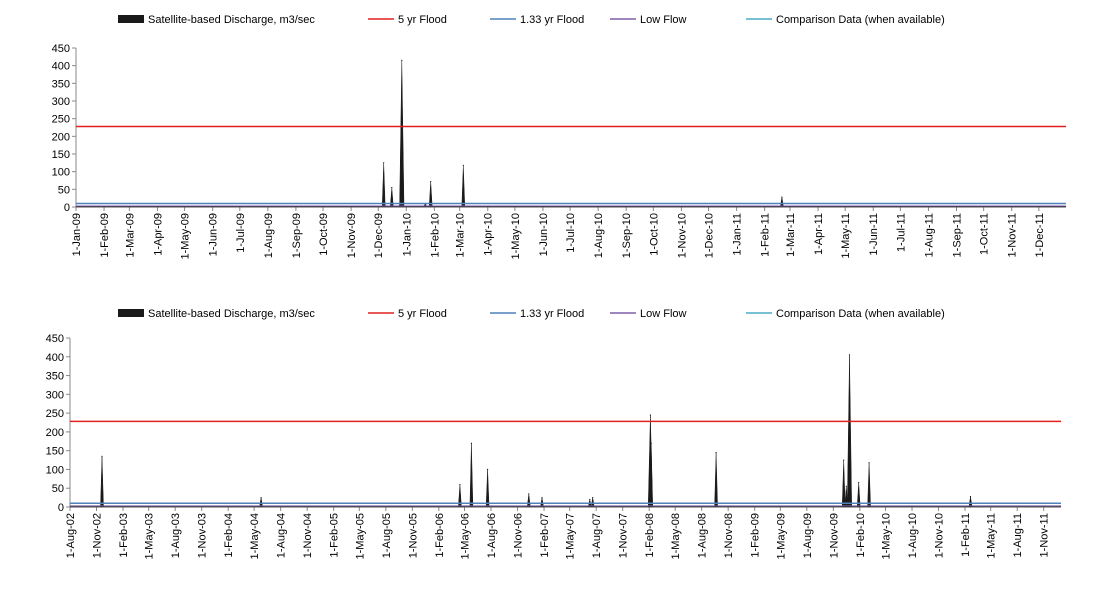 Image resolution: width=1094 pixels, height=608 pixels. I want to click on x-tick-label-16: 1-May-10, so click(516, 236).